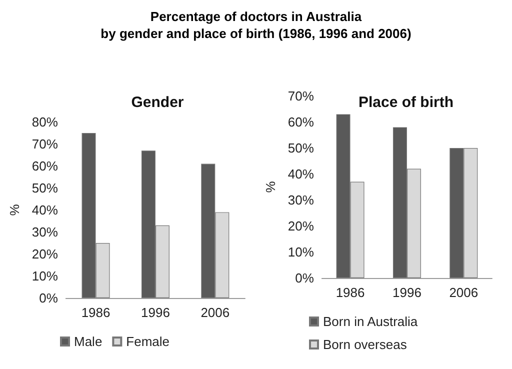 The height and width of the screenshot is (369, 512). Describe the element at coordinates (45, 122) in the screenshot. I see `y-tick-label: 80%` at that location.